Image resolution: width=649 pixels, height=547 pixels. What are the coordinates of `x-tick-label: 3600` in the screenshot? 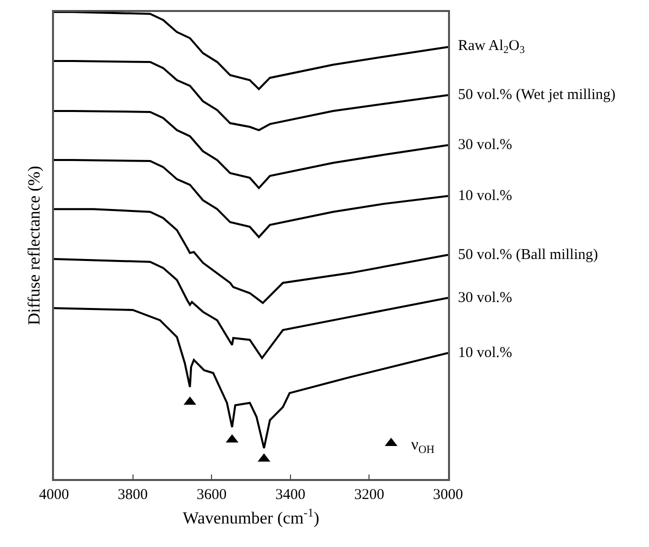 It's located at (211, 494).